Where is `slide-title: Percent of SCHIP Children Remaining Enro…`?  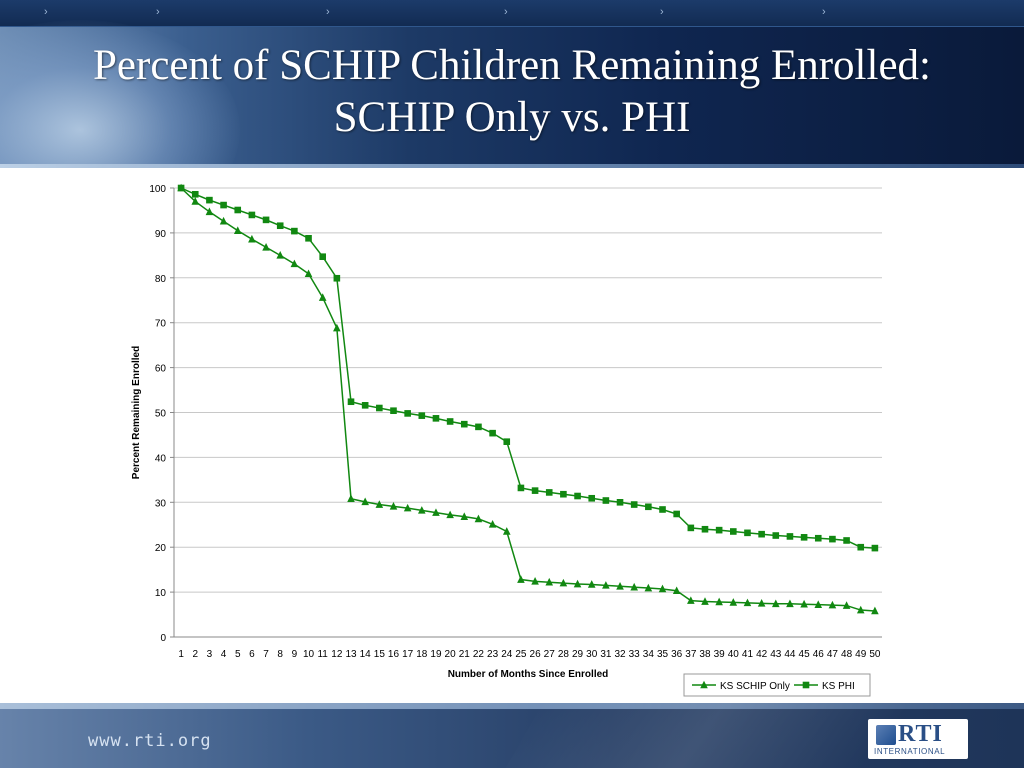
slide-title: Percent of SCHIP Children Remaining Enro… is located at coordinates (512, 92).